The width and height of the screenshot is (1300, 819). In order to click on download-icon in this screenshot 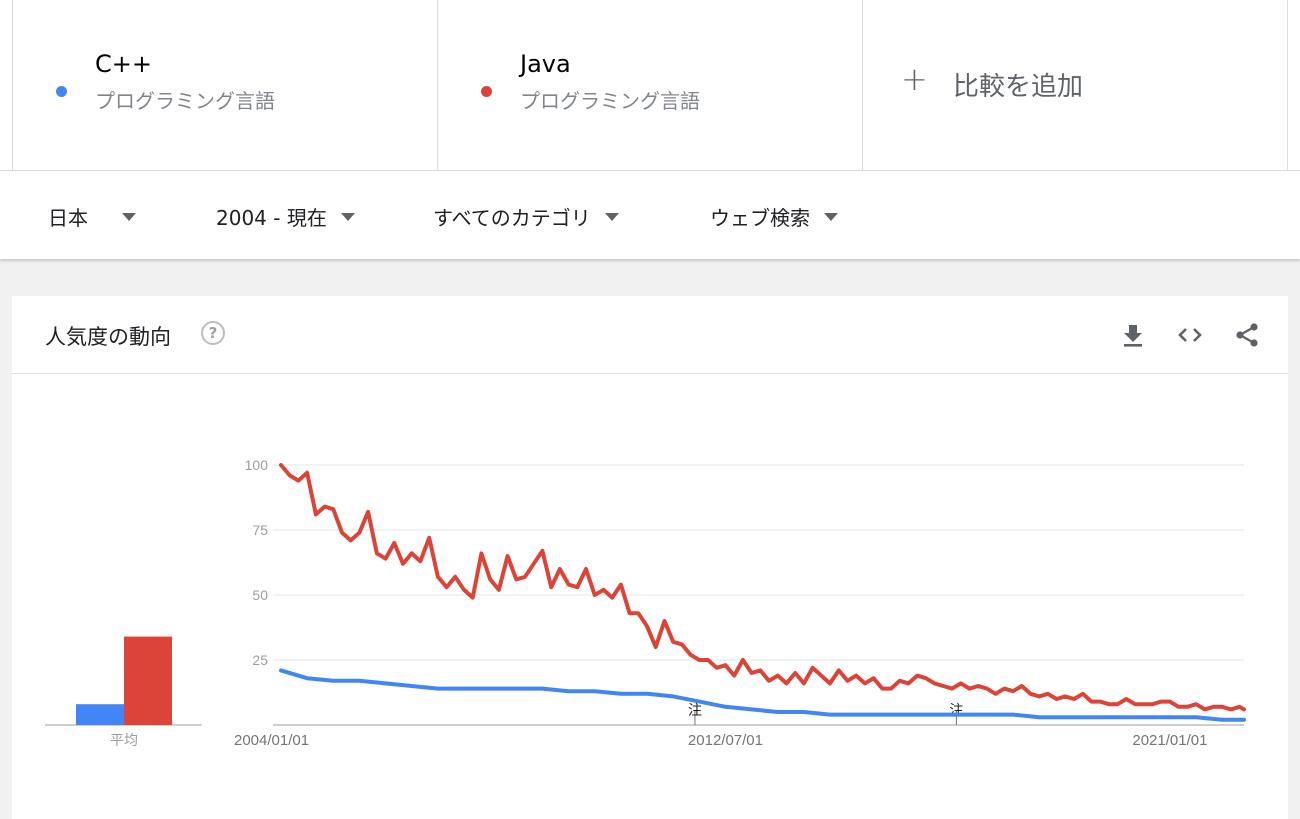, I will do `click(1133, 335)`.